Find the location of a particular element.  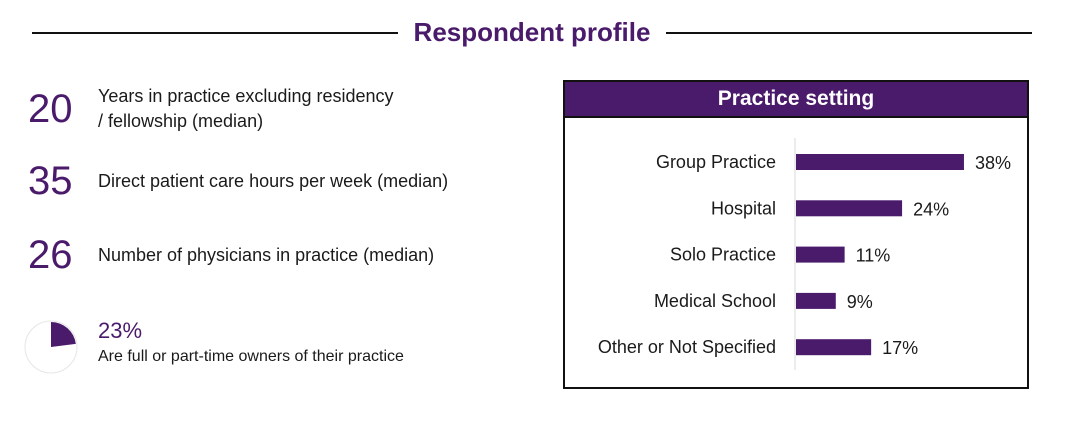

stat-value: 35 is located at coordinates (50, 181).